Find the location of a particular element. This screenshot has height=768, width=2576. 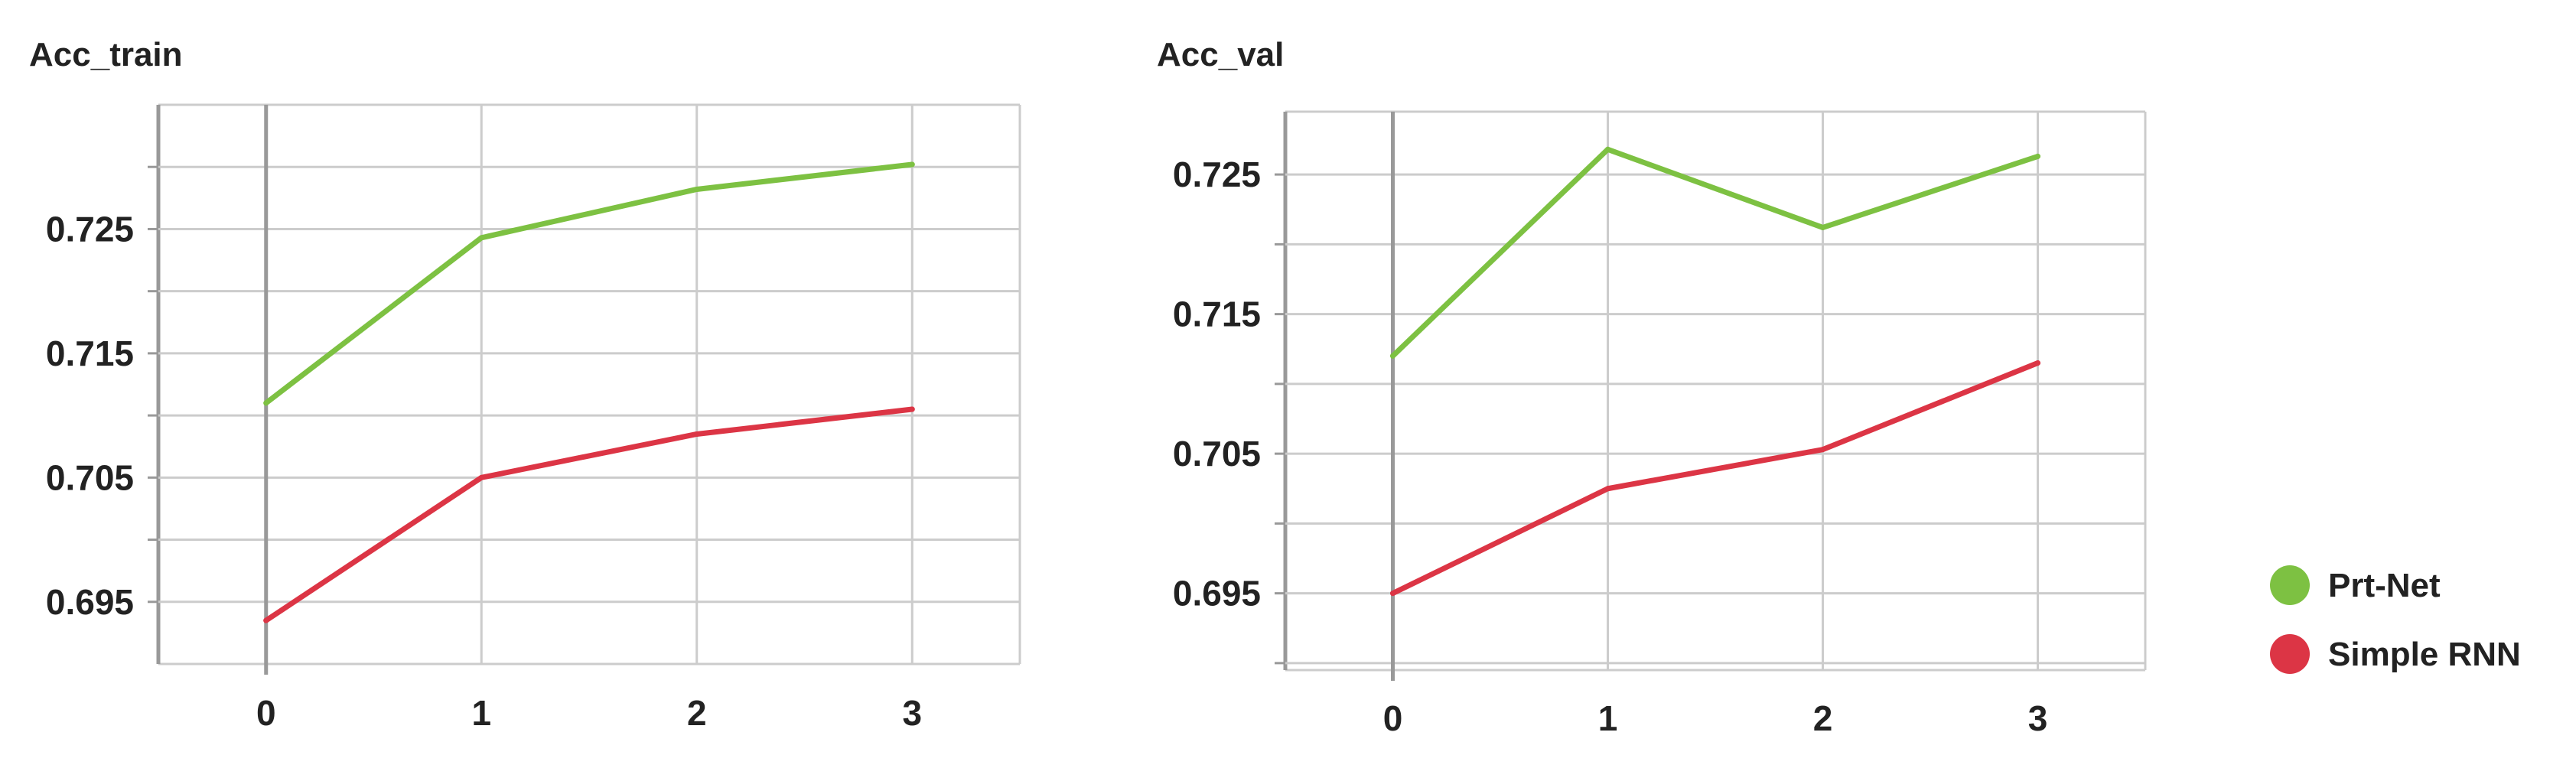

chart-title: Acc_val is located at coordinates (1220, 55).